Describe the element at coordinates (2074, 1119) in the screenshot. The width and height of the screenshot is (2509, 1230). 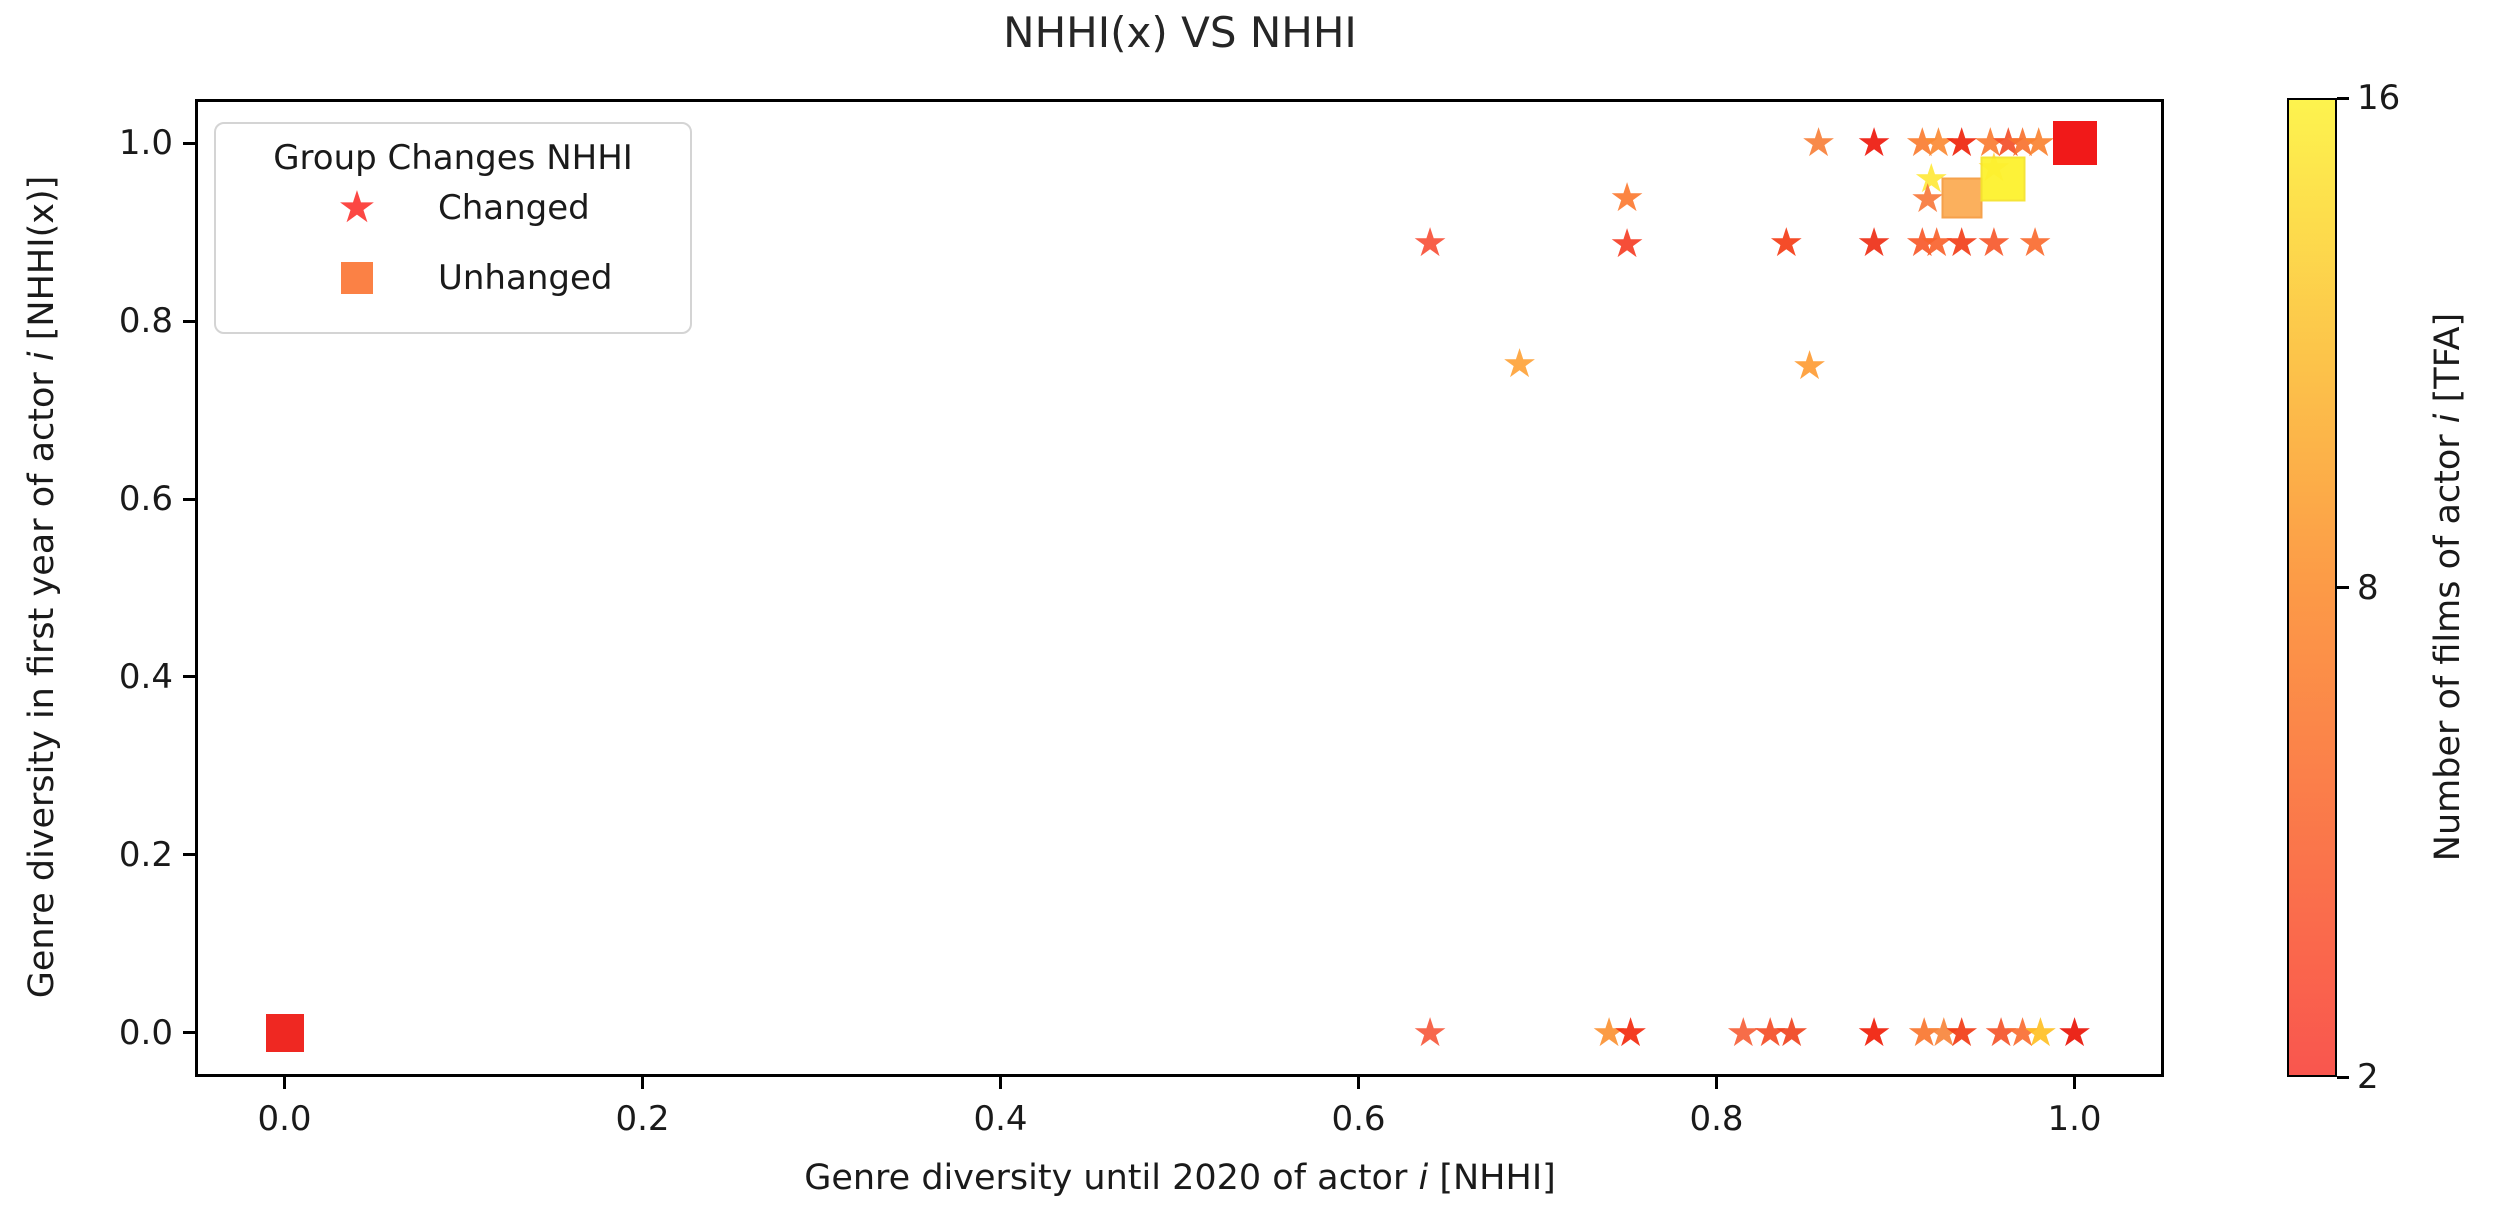
I see `x-tick-label: 1.0` at that location.